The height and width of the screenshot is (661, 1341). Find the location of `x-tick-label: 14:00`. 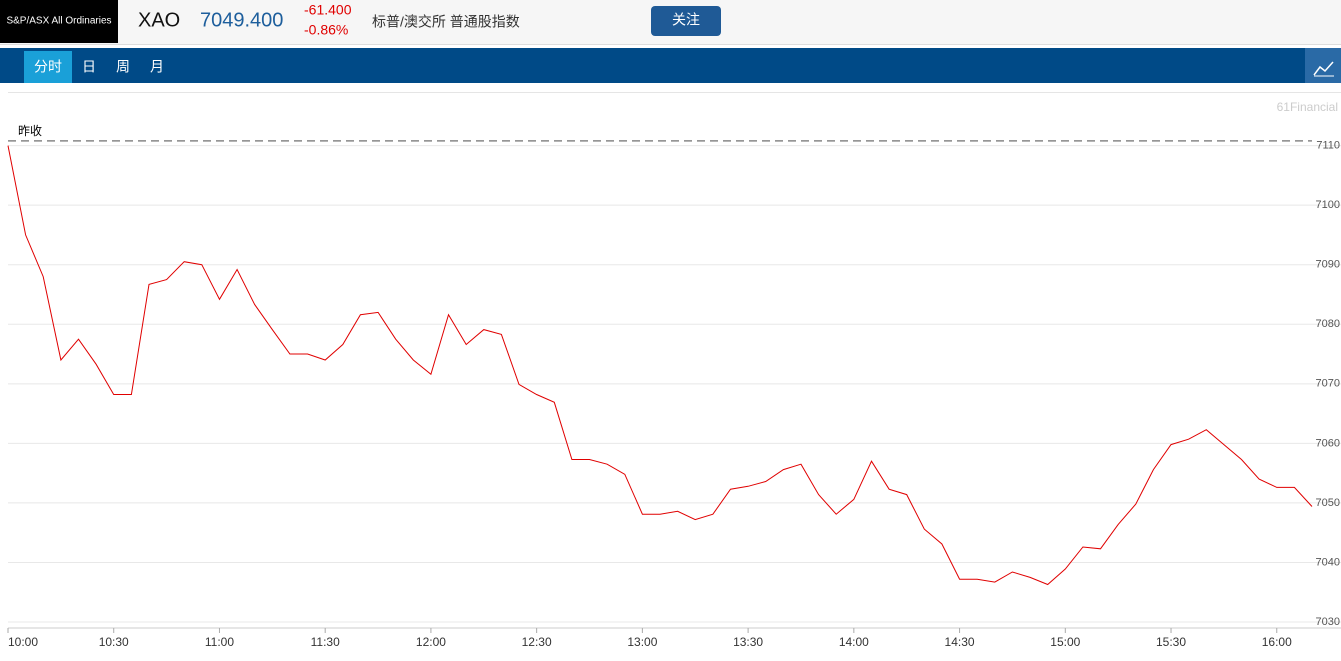

x-tick-label: 14:00 is located at coordinates (854, 642).